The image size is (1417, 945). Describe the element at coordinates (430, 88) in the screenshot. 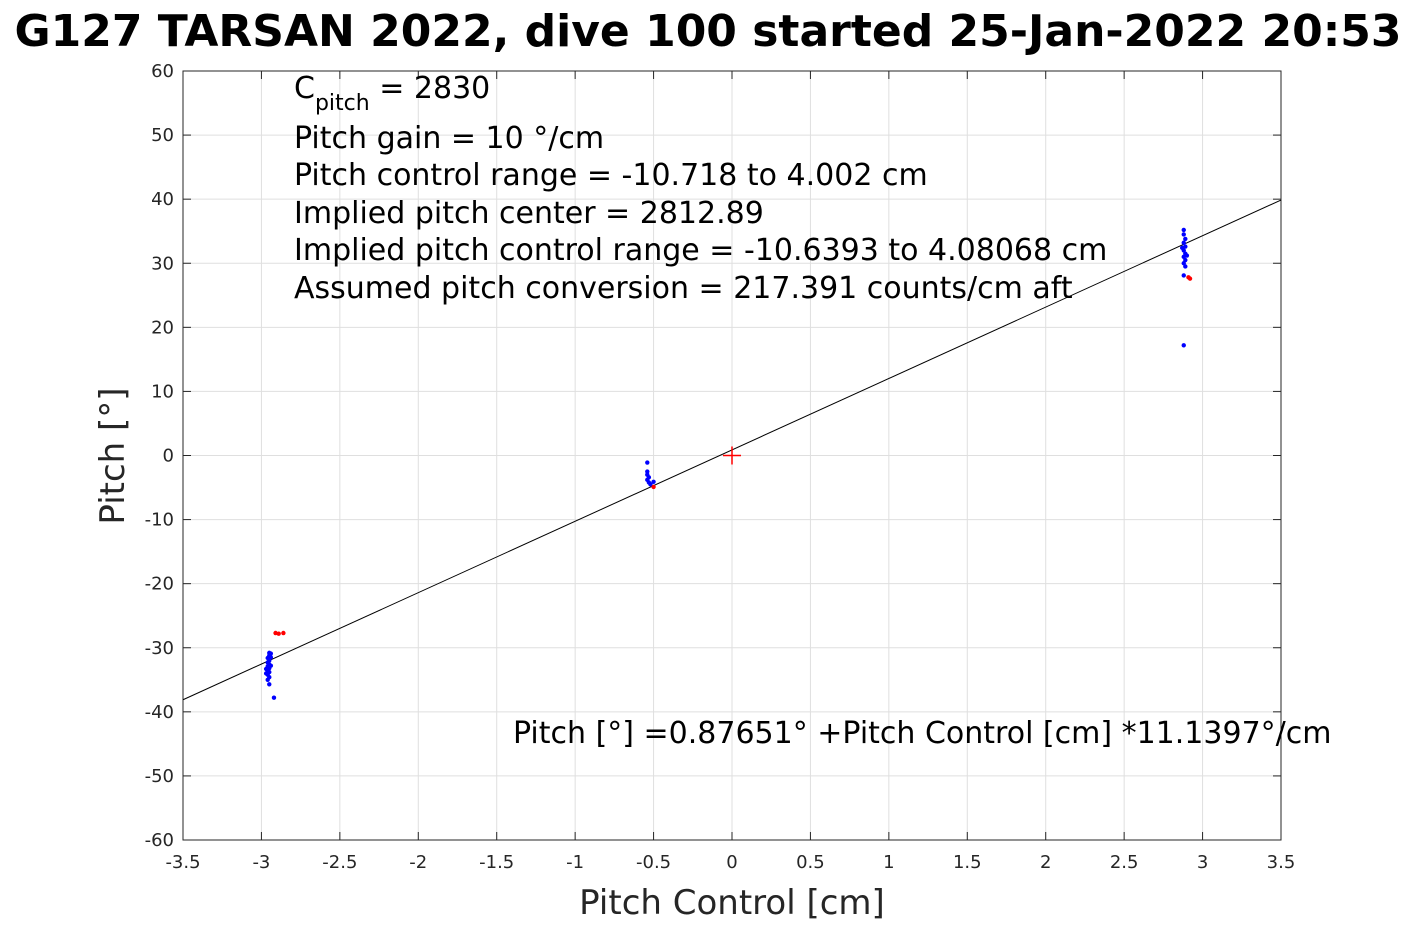

I see `c-pitch-value: = 2830` at that location.